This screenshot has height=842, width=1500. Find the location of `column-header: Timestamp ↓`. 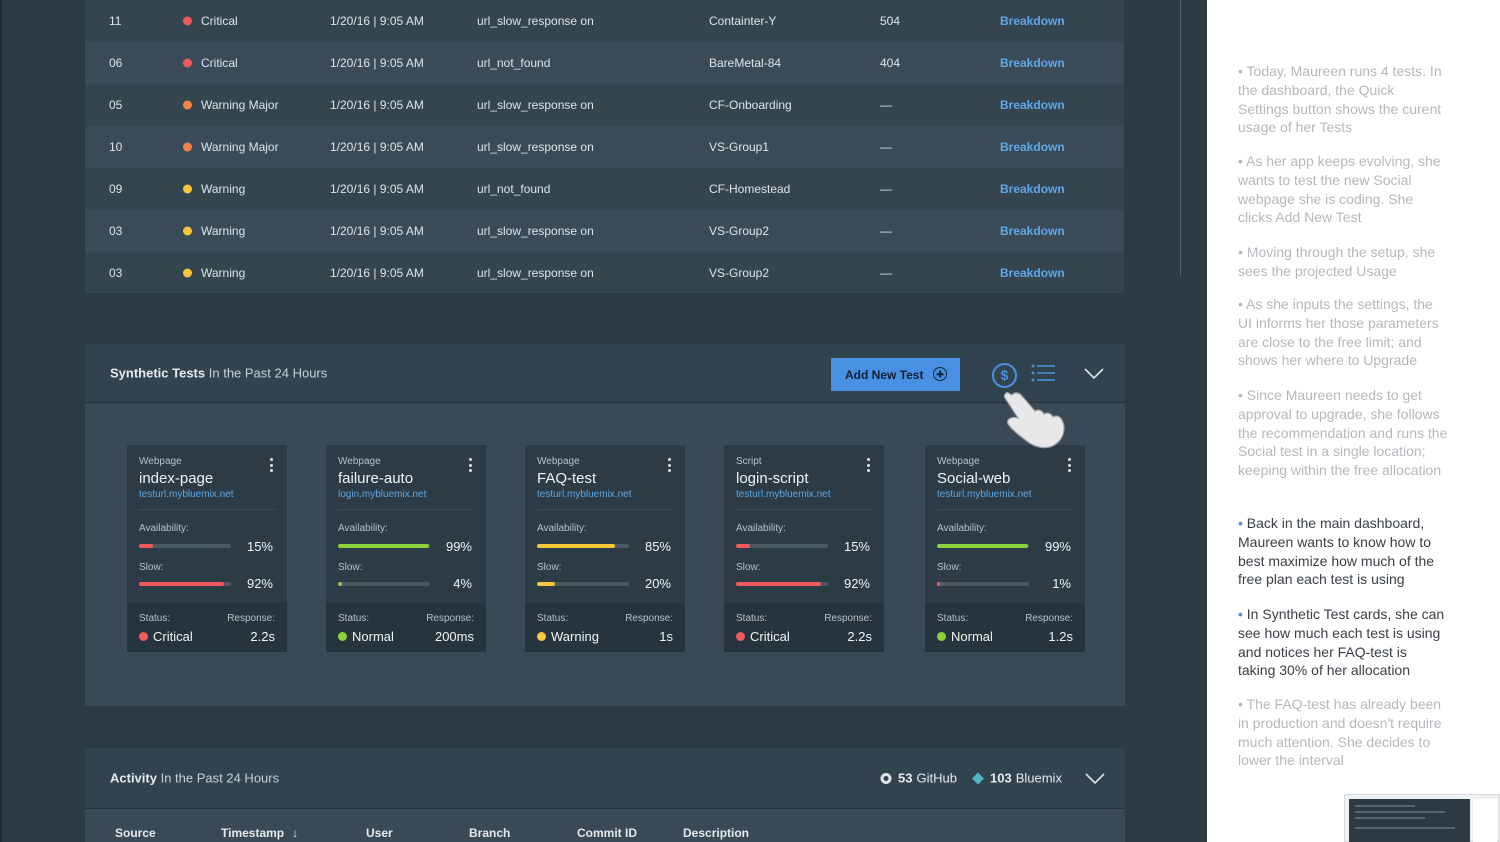

column-header: Timestamp ↓ is located at coordinates (259, 833).